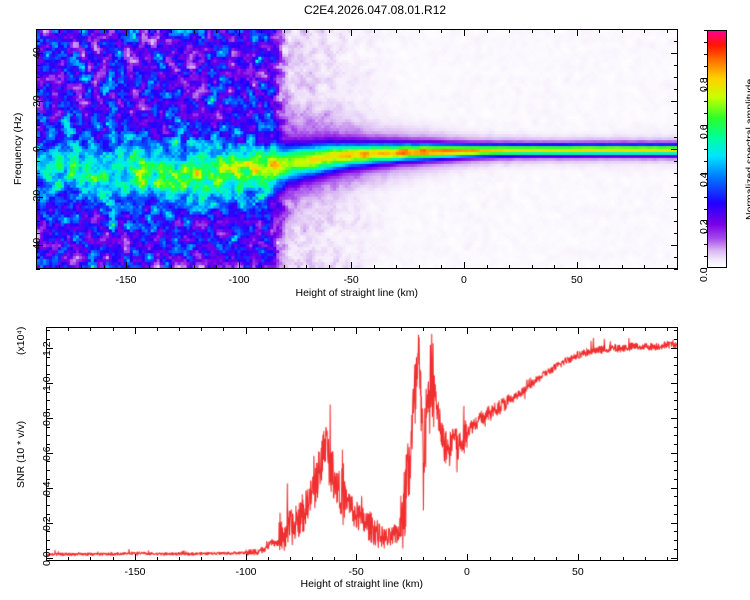 This screenshot has height=600, width=750. I want to click on spectrogram-y-tick-label: -40, so click(37, 245).